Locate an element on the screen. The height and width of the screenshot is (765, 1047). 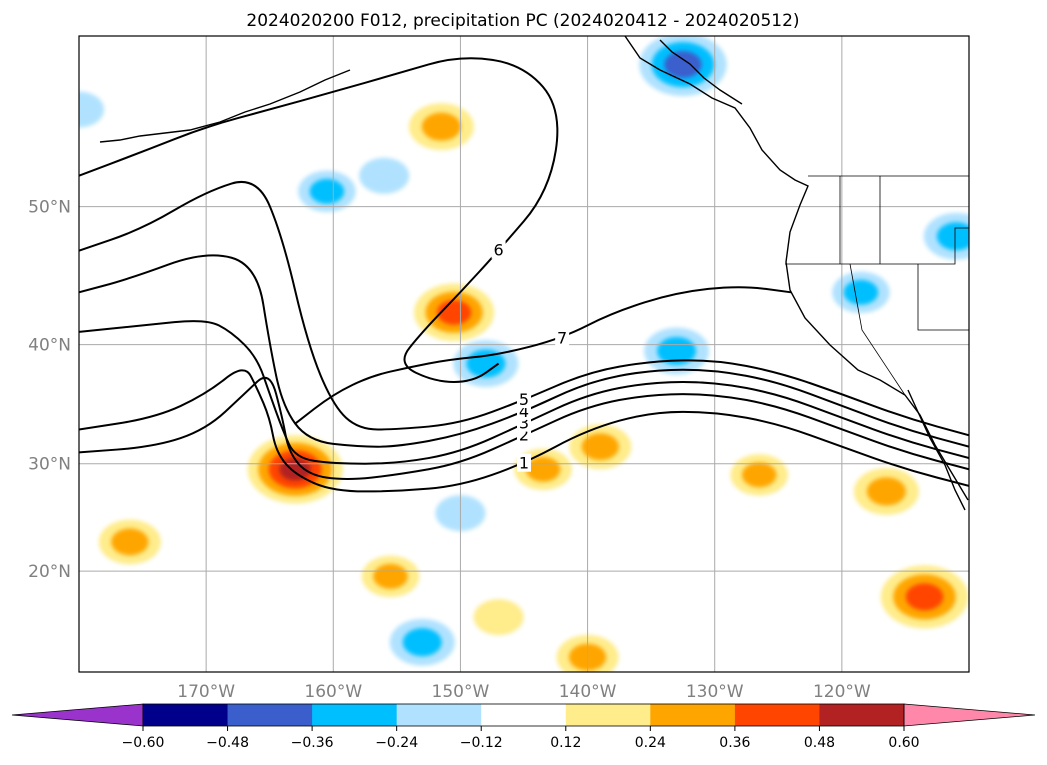
political-borders is located at coordinates (877, 285).